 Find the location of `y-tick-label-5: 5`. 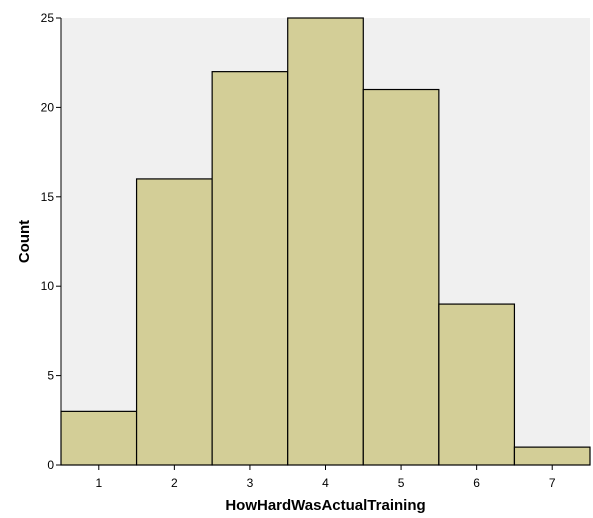

y-tick-label-5: 5 is located at coordinates (50, 376).